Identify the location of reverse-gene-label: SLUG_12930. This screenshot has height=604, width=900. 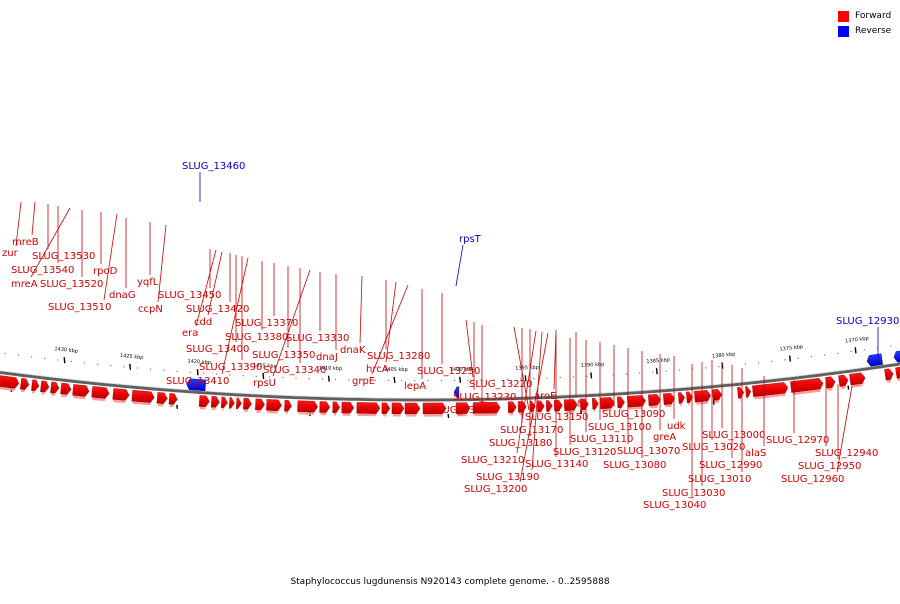
(867, 321).